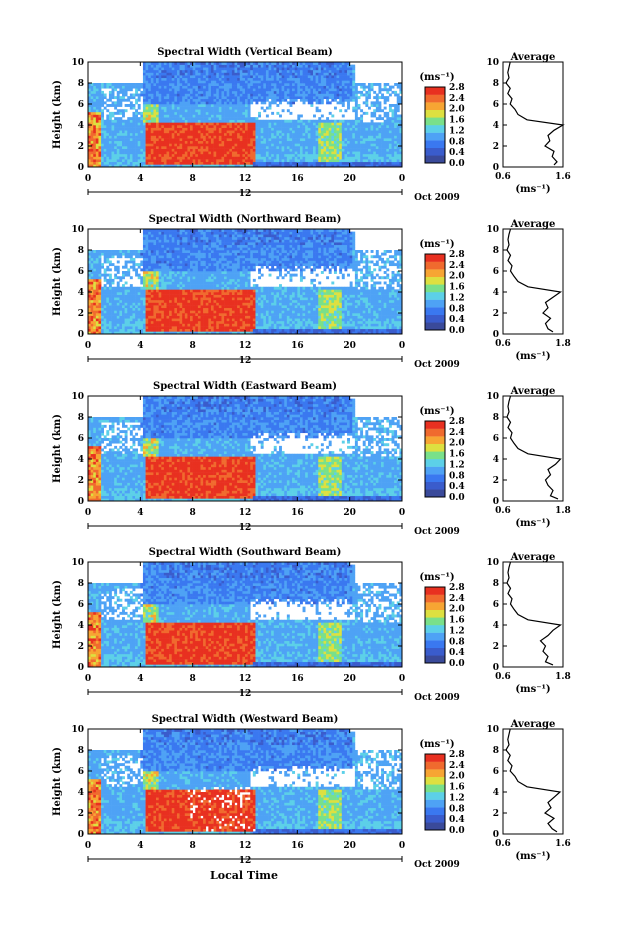 The width and height of the screenshot is (623, 929). I want to click on x-tick-label: 0, so click(88, 179).